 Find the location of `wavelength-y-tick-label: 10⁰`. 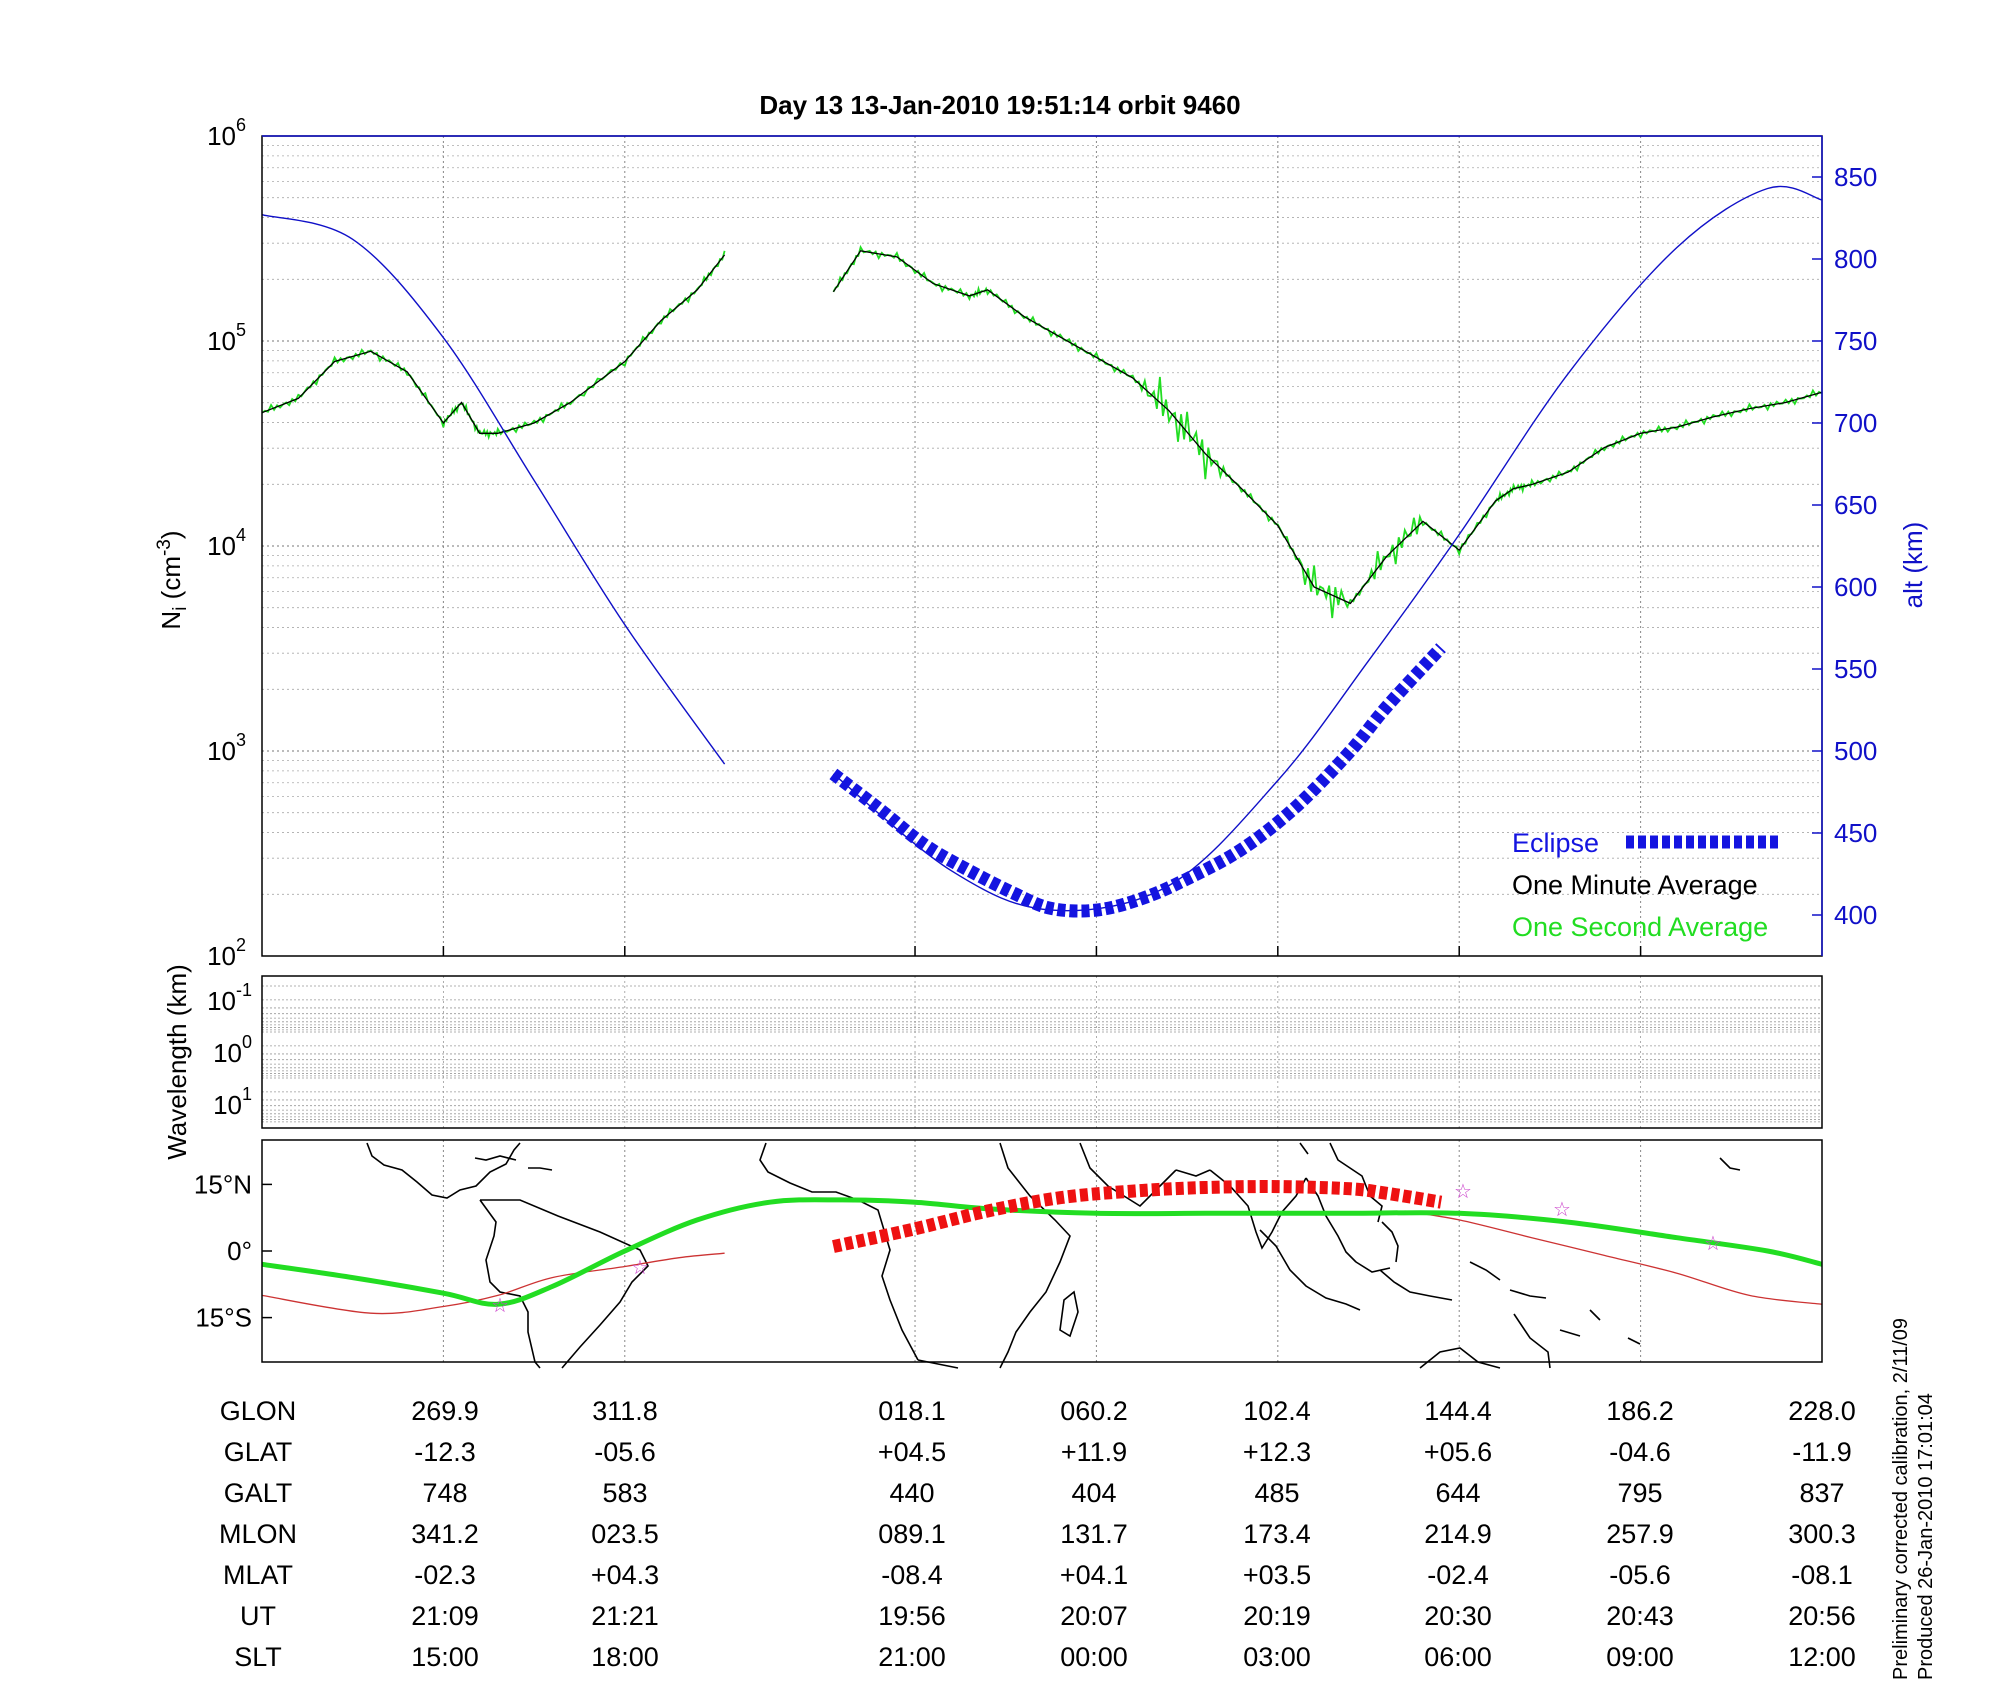

wavelength-y-tick-label: 10⁰ is located at coordinates (232, 1050).